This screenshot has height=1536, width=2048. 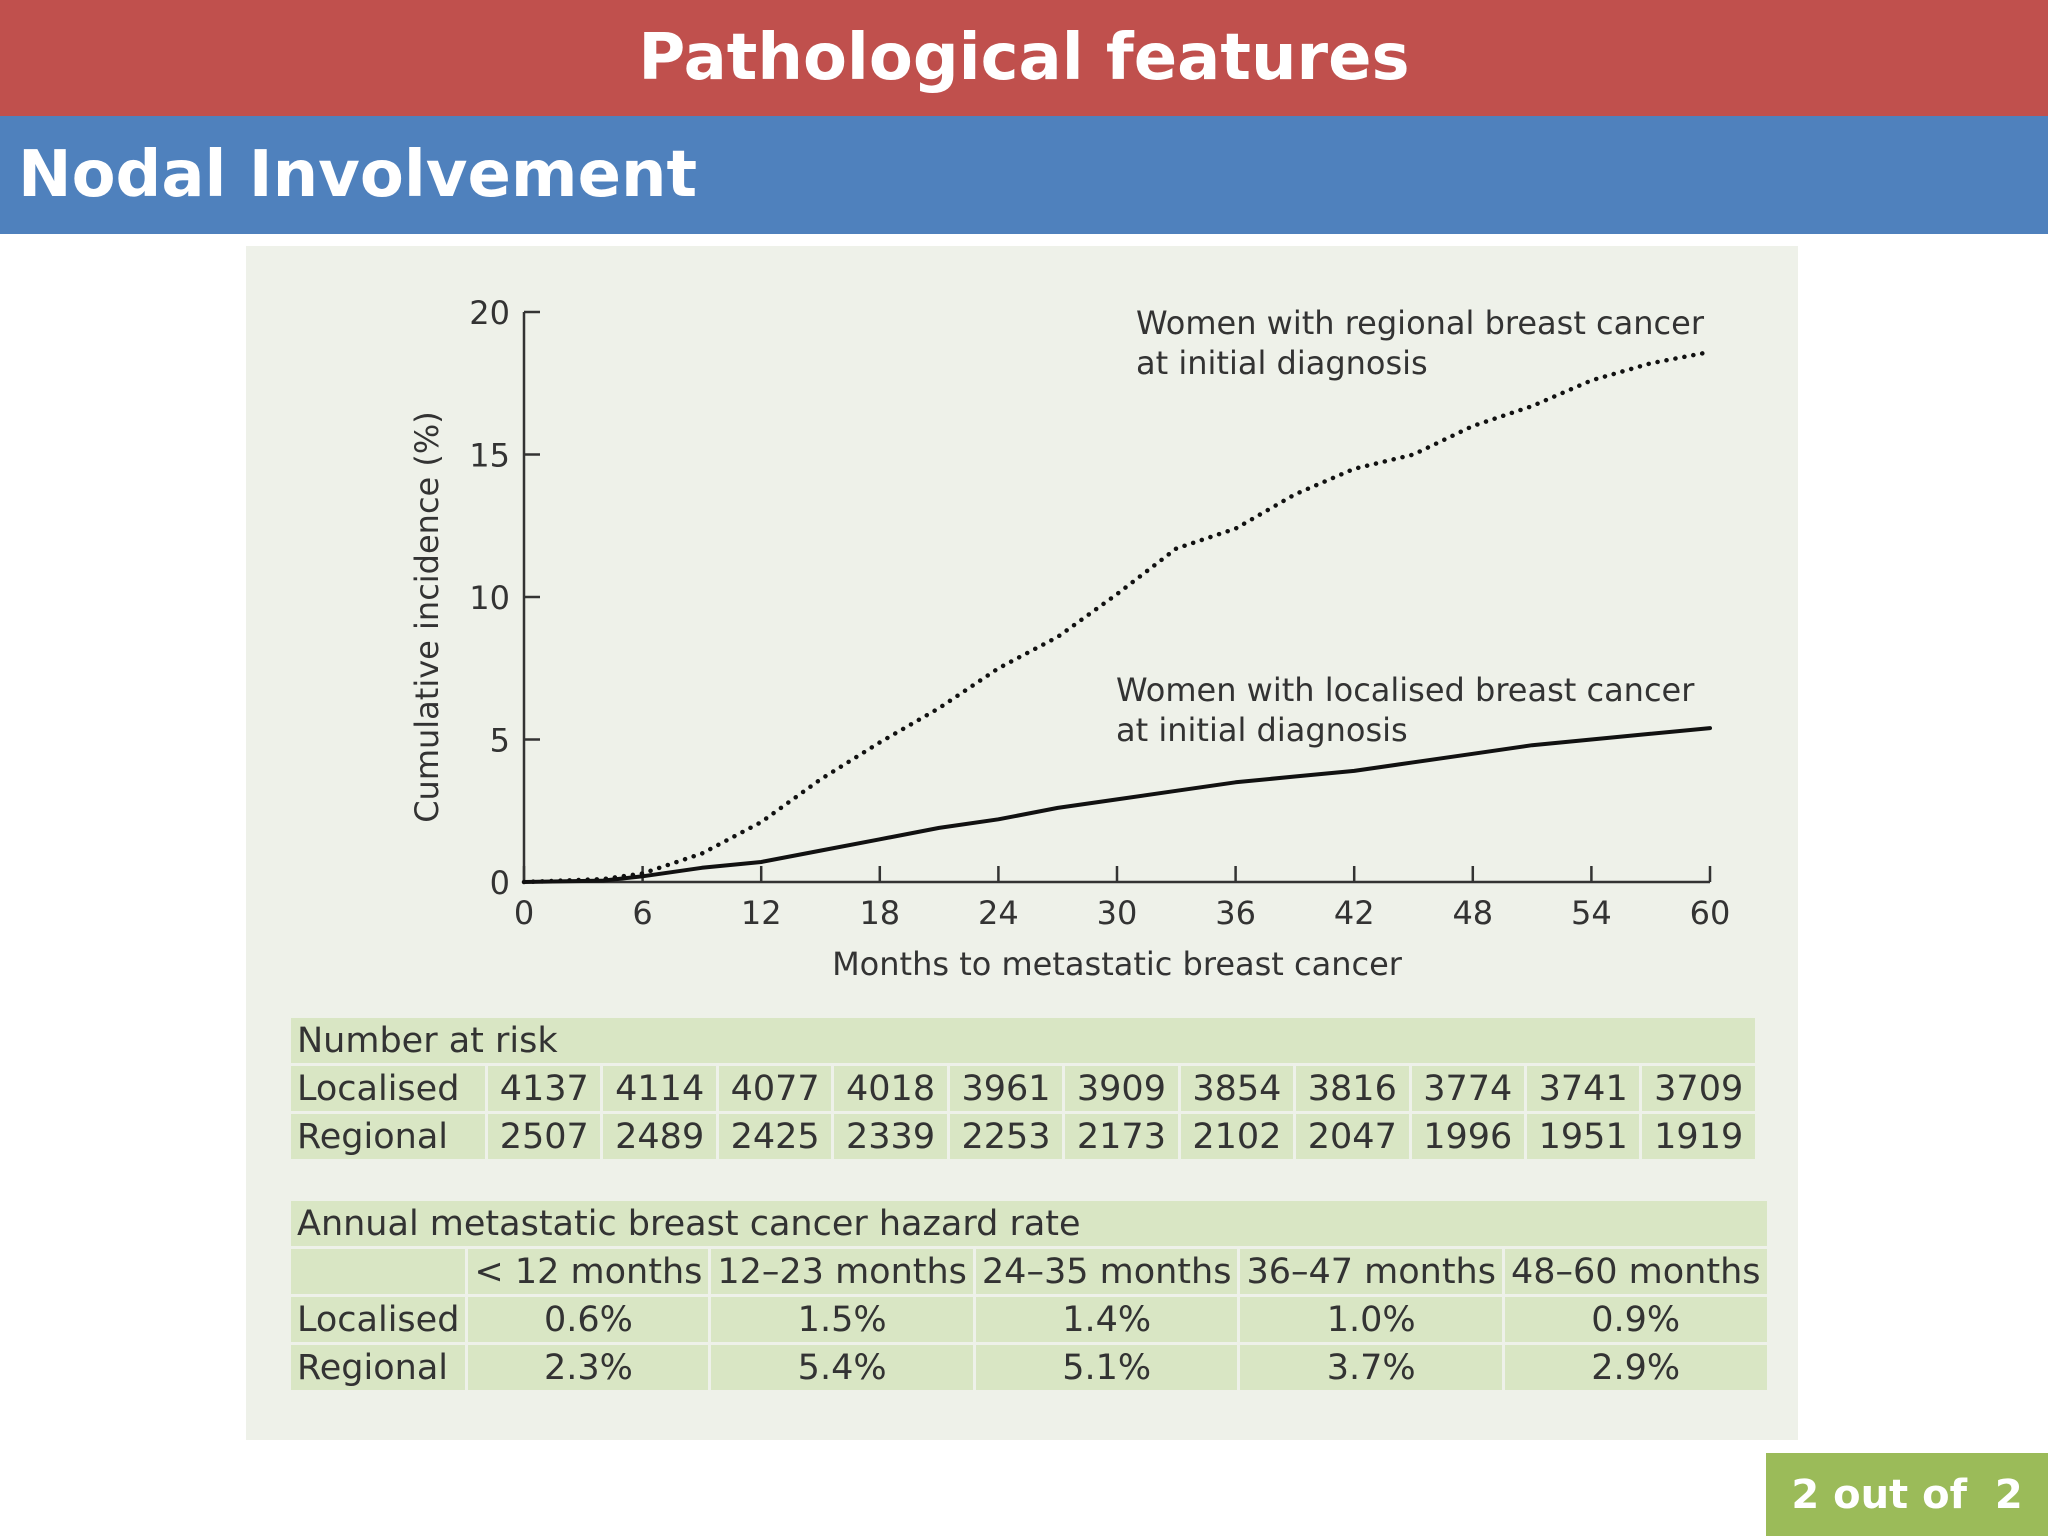 What do you see at coordinates (842, 1367) in the screenshot?
I see `hazard-cell: 5.4%` at bounding box center [842, 1367].